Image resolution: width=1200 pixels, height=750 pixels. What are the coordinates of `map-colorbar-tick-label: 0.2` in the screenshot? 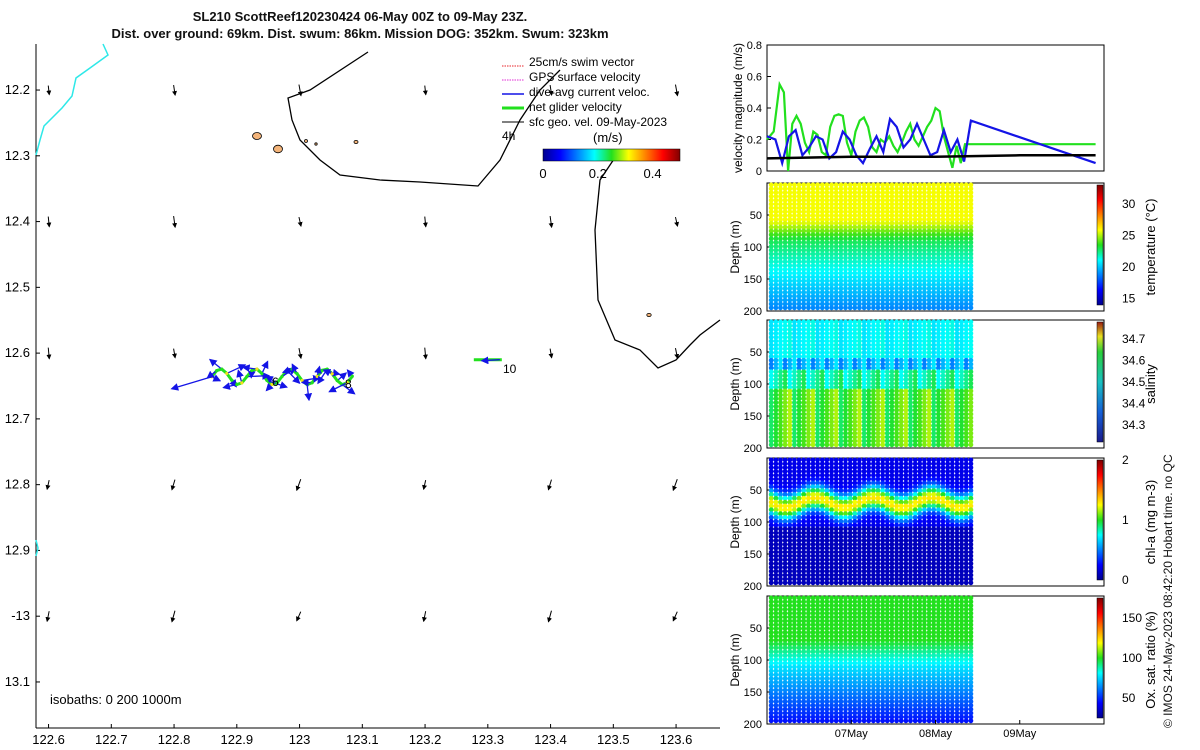 It's located at (598, 173).